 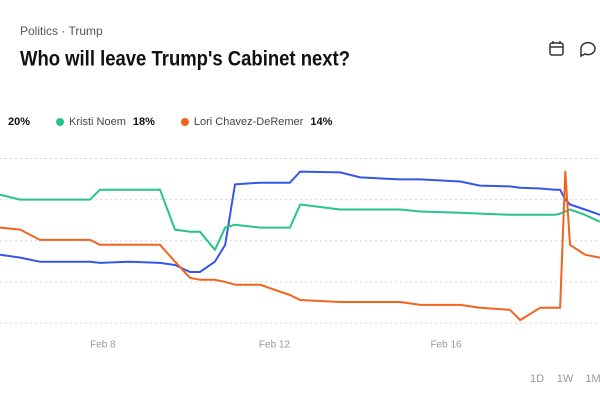 What do you see at coordinates (446, 345) in the screenshot?
I see `x-tick-label: Feb 16` at bounding box center [446, 345].